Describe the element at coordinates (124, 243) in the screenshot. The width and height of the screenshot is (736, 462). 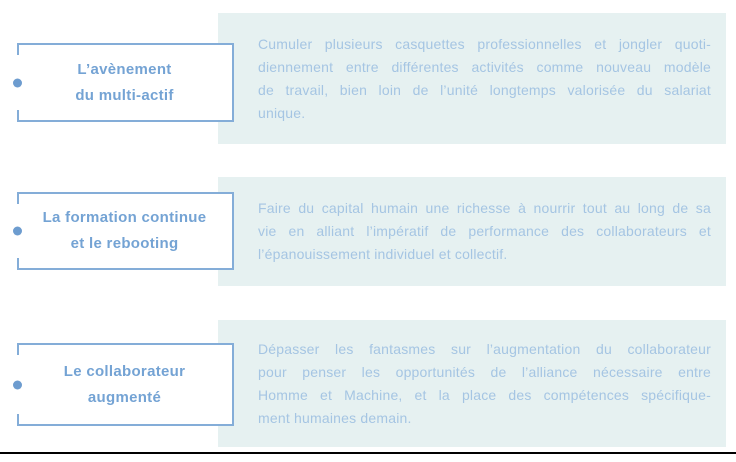
I see `topic-title-line: et le rebooting` at that location.